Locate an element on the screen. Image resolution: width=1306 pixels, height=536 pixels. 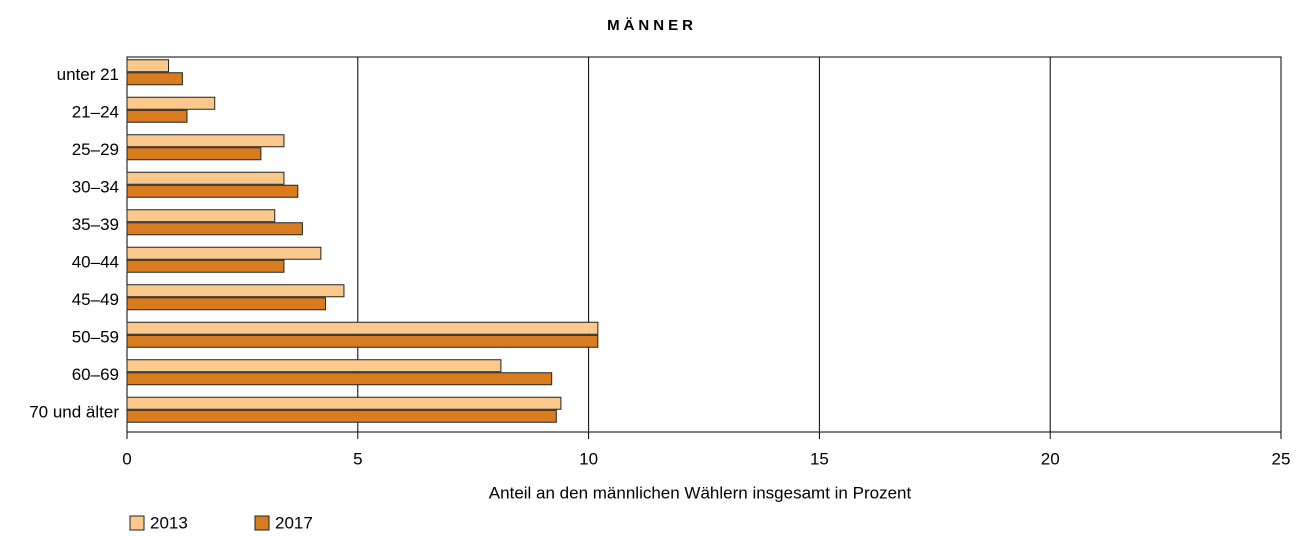
x-tick-label: 20 is located at coordinates (1050, 458).